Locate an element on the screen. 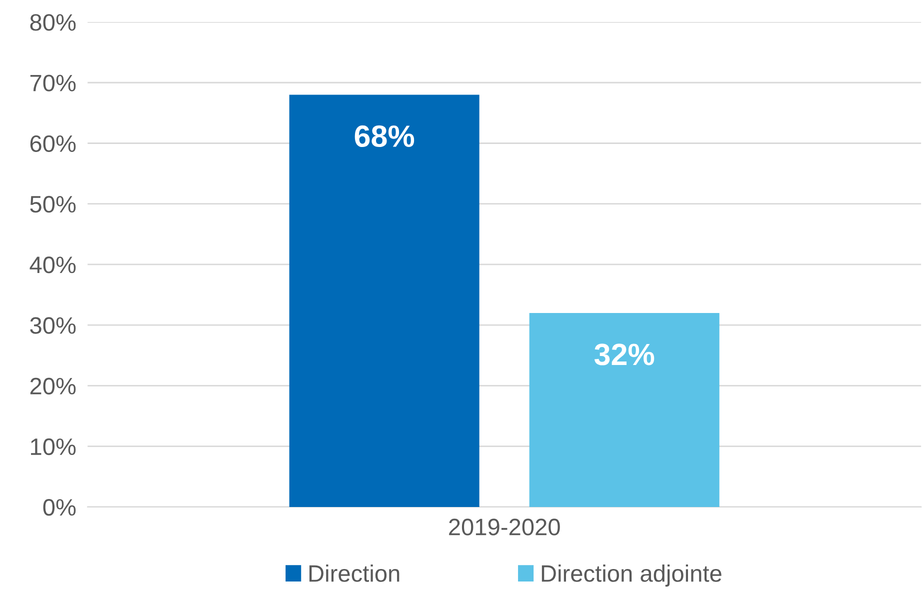 The width and height of the screenshot is (922, 595). y-tick-label: 60% is located at coordinates (53, 143).